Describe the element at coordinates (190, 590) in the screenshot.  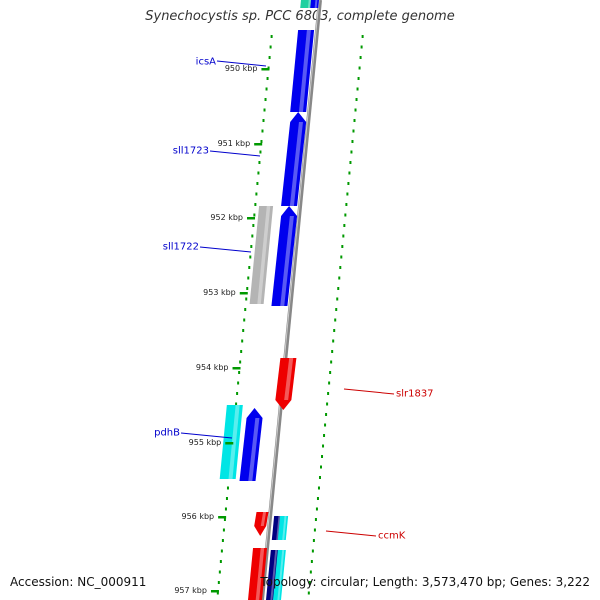
I see `tick-label: 957 kbp` at that location.